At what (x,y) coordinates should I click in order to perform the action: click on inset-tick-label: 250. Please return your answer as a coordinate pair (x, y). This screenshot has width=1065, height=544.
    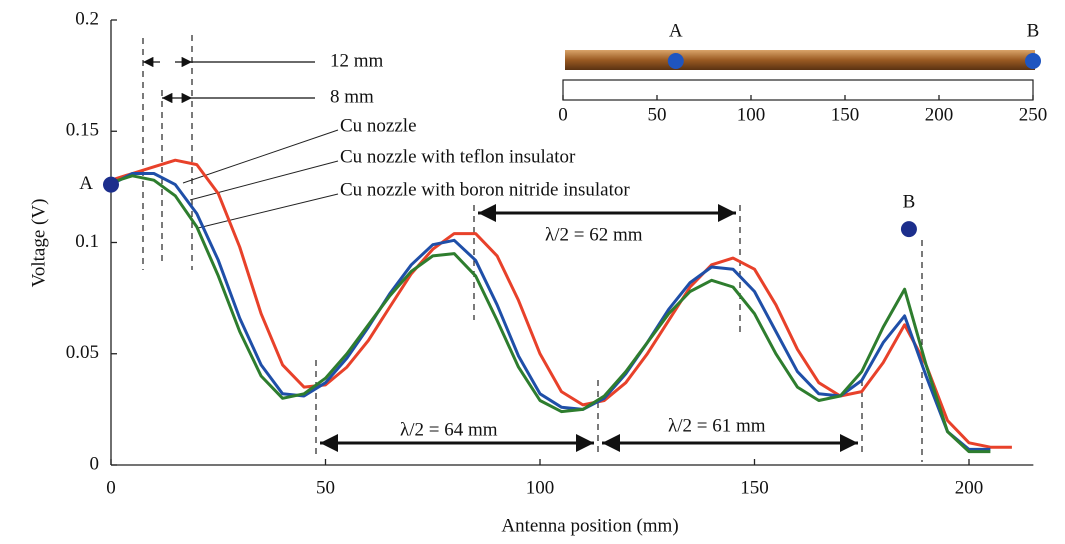
    Looking at the image, I should click on (1033, 114).